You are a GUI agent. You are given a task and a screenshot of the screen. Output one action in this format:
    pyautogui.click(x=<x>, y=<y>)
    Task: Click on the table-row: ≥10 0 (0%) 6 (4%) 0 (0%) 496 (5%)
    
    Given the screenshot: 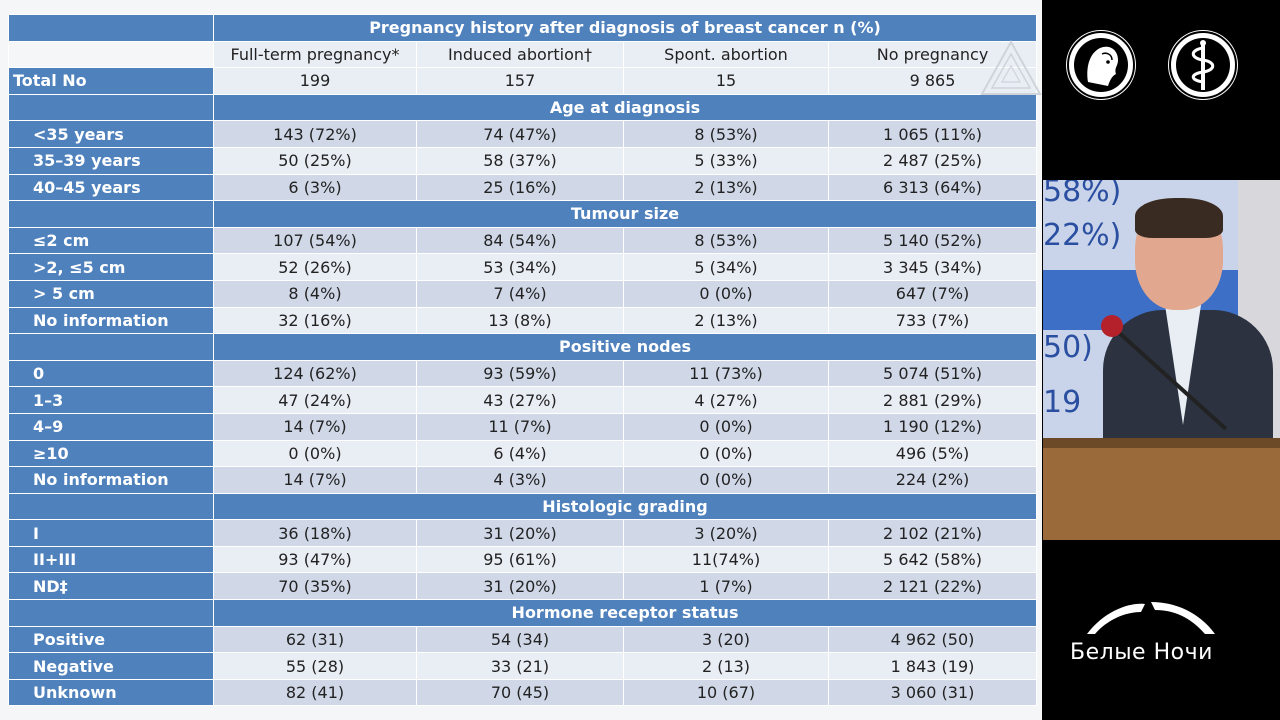 What is the action you would take?
    pyautogui.click(x=523, y=453)
    